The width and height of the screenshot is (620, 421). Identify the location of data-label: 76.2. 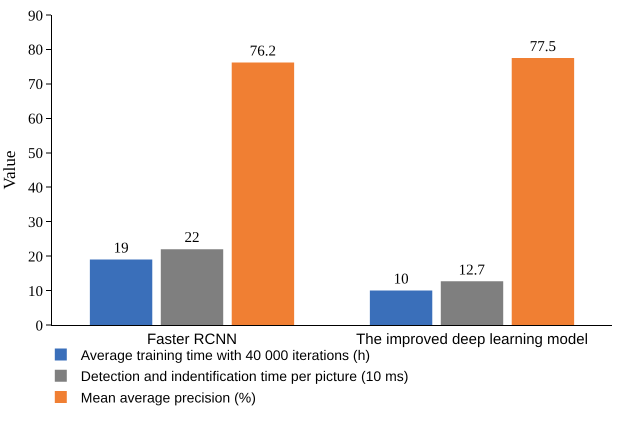
(263, 52).